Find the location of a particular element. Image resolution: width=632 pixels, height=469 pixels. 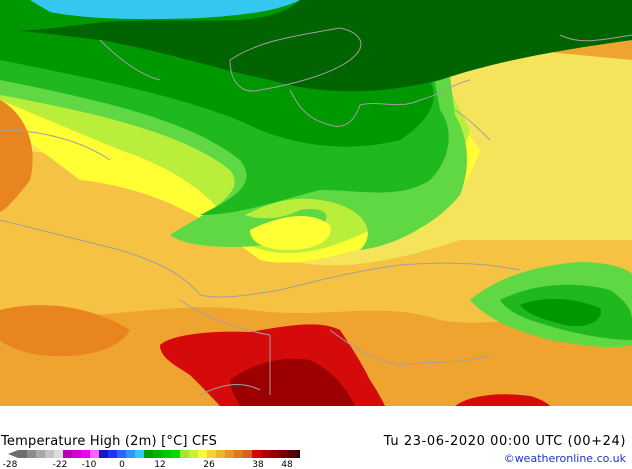

scale-tick-label: 26 is located at coordinates (209, 464).